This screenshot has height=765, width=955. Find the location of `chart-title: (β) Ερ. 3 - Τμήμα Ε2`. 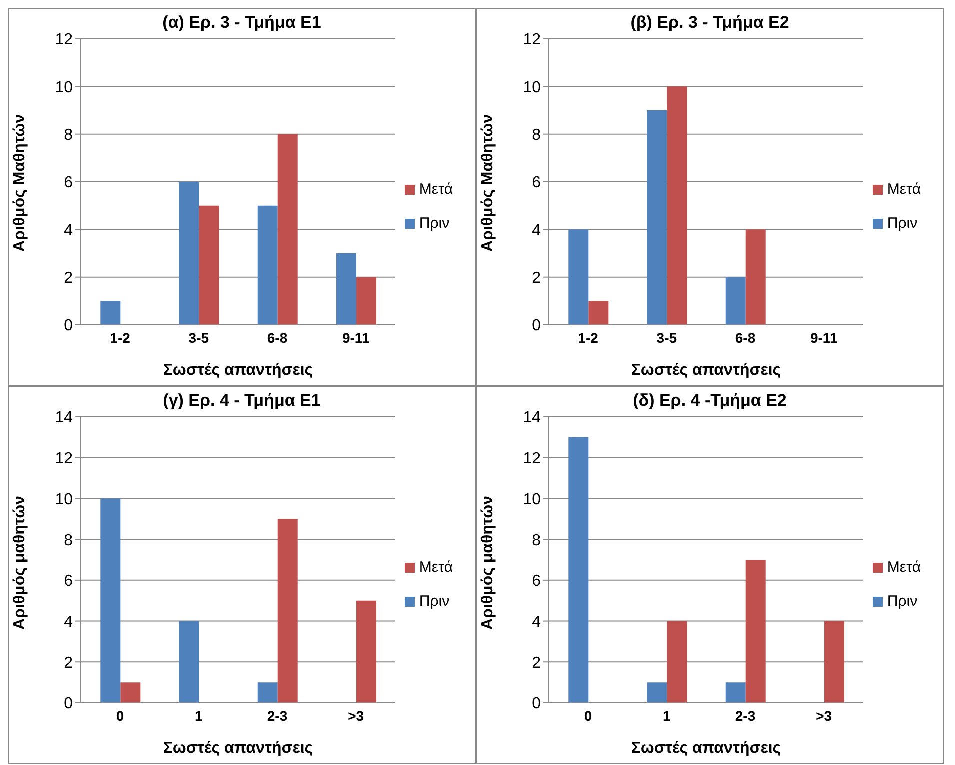

chart-title: (β) Ερ. 3 - Τμήμα Ε2 is located at coordinates (710, 23).